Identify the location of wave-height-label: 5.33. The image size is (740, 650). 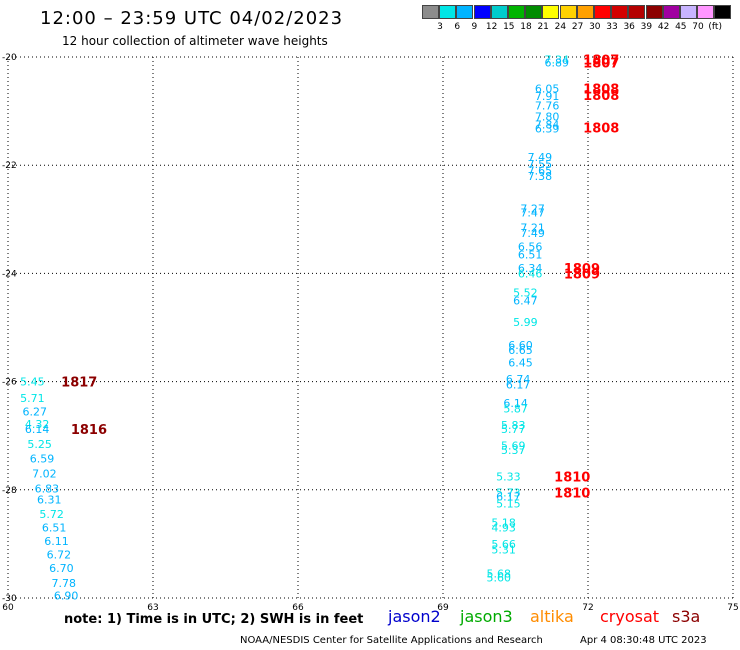
(508, 476).